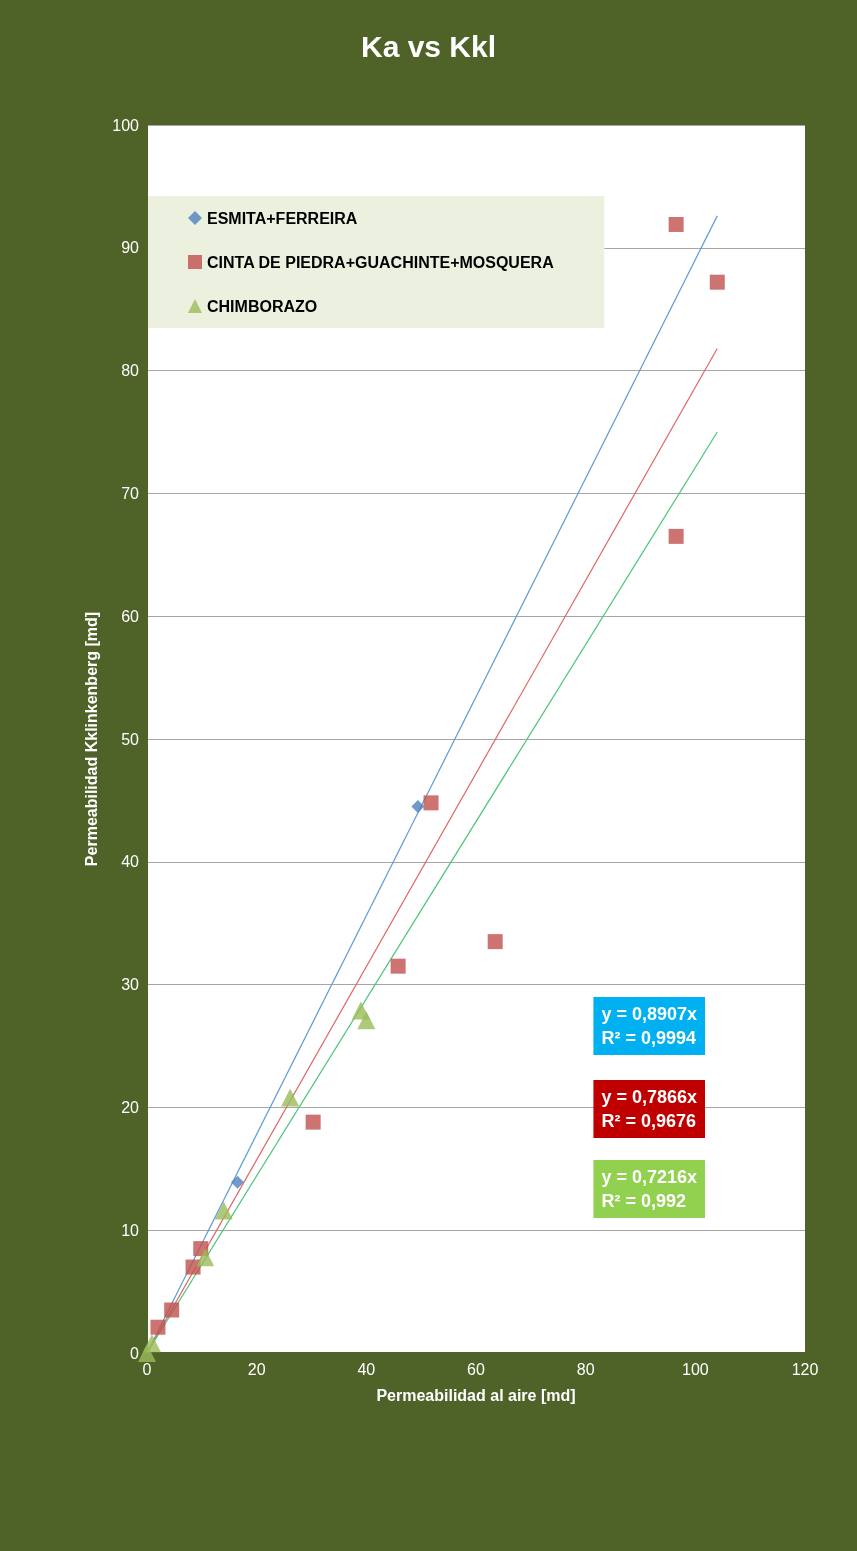 Image resolution: width=857 pixels, height=1551 pixels. I want to click on annotation: y = 0,8907x R² = 0,9994, so click(649, 1026).